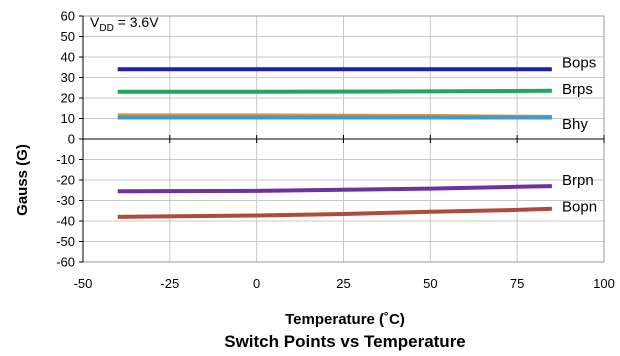 The image size is (620, 356). I want to click on series-label: Bopn, so click(579, 207).